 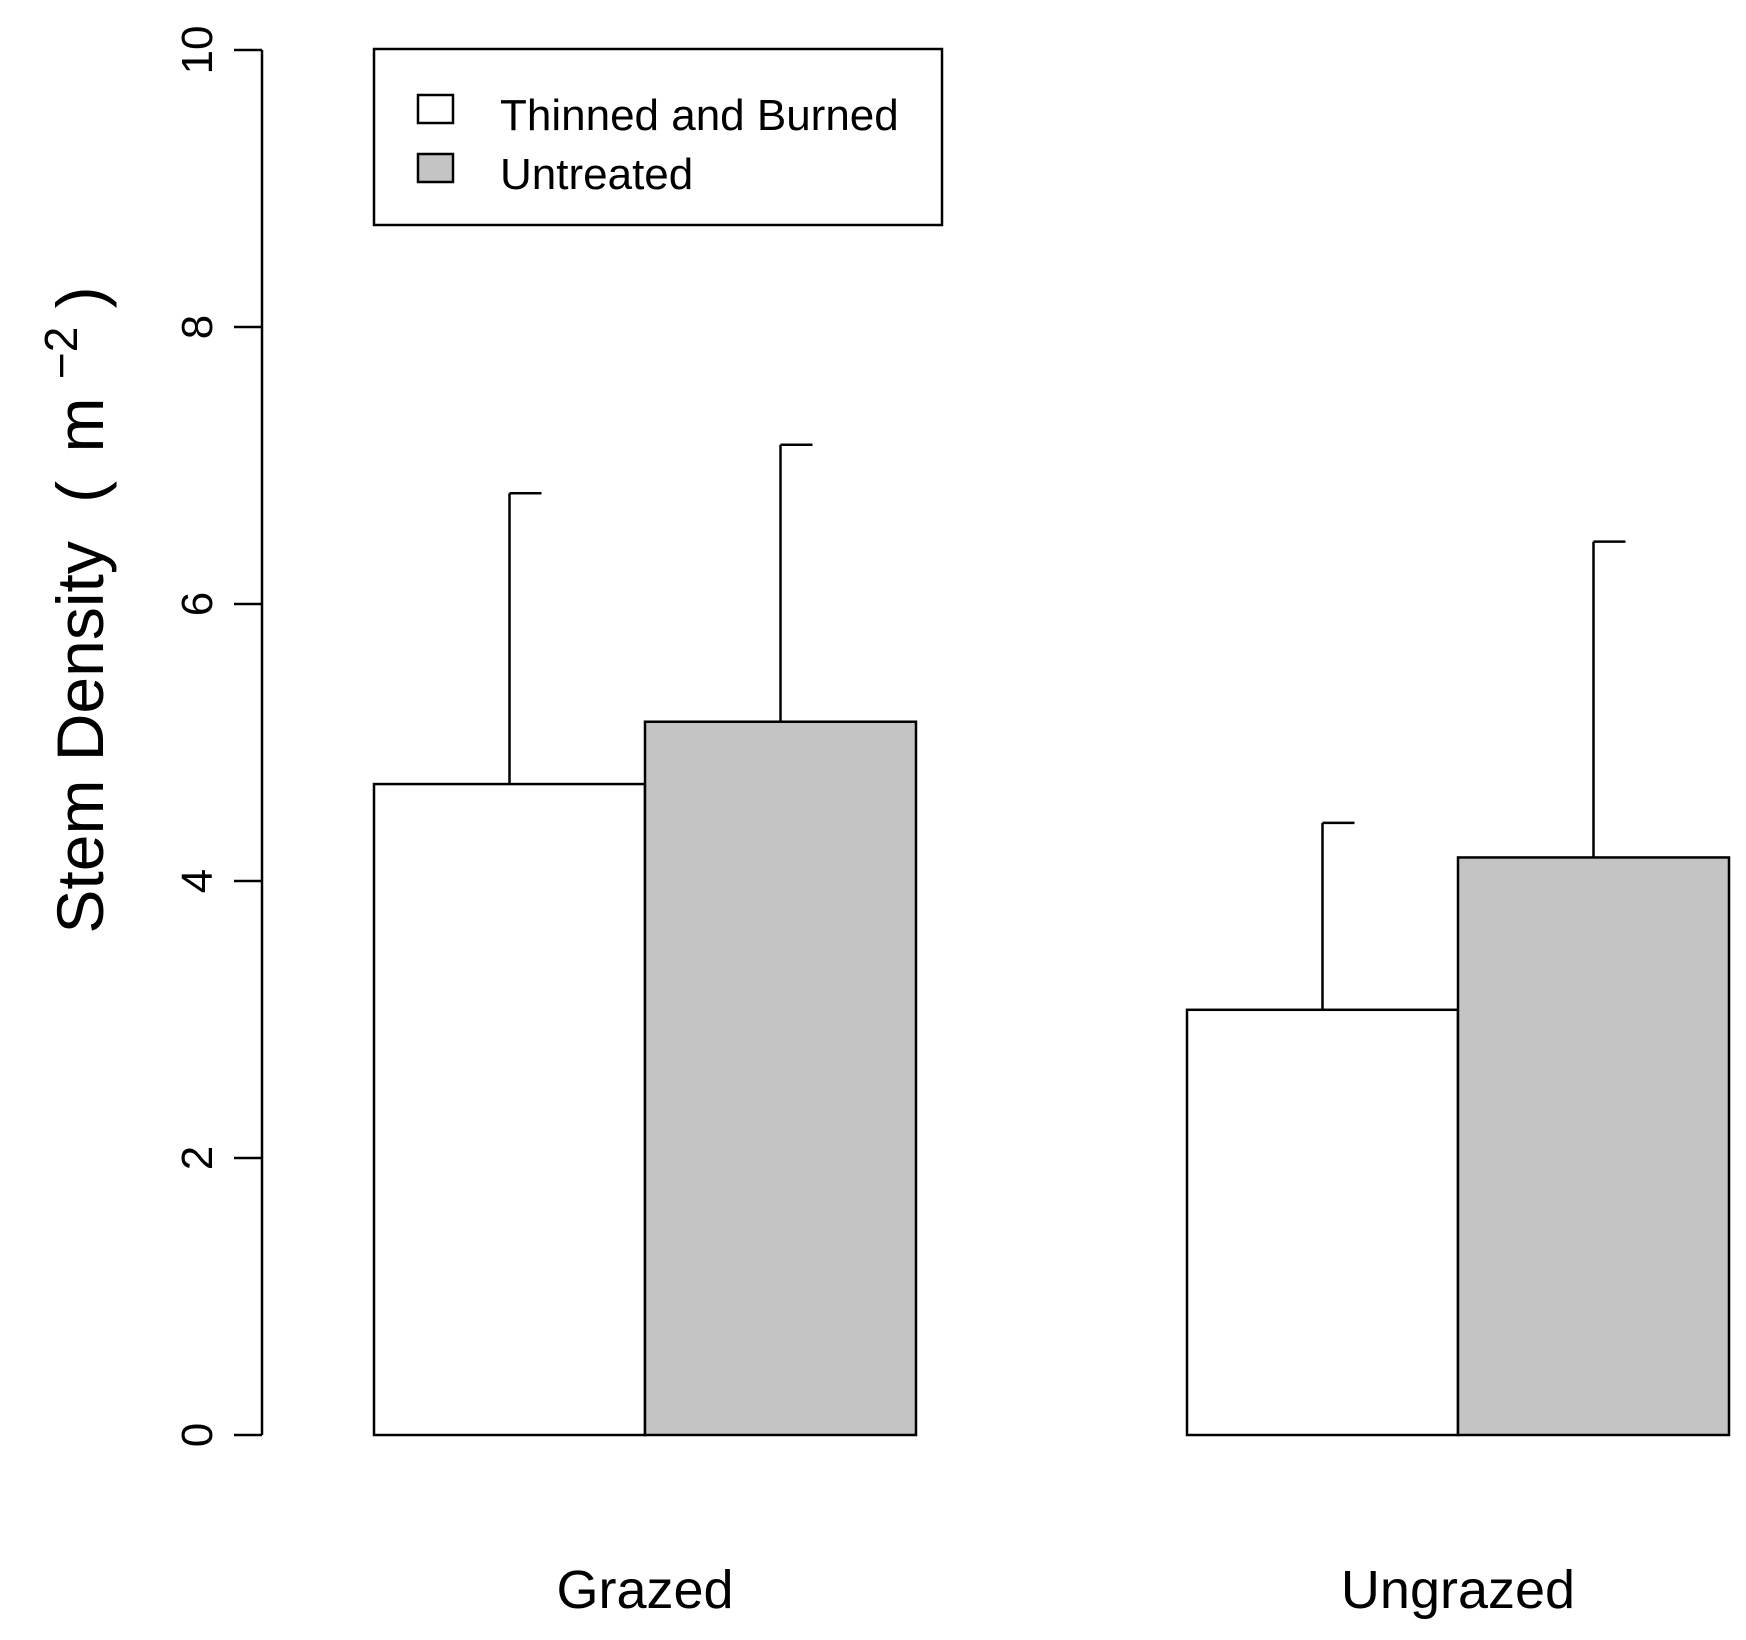 What do you see at coordinates (1593, 1146) in the screenshot?
I see `bar-ungrazed-untreated` at bounding box center [1593, 1146].